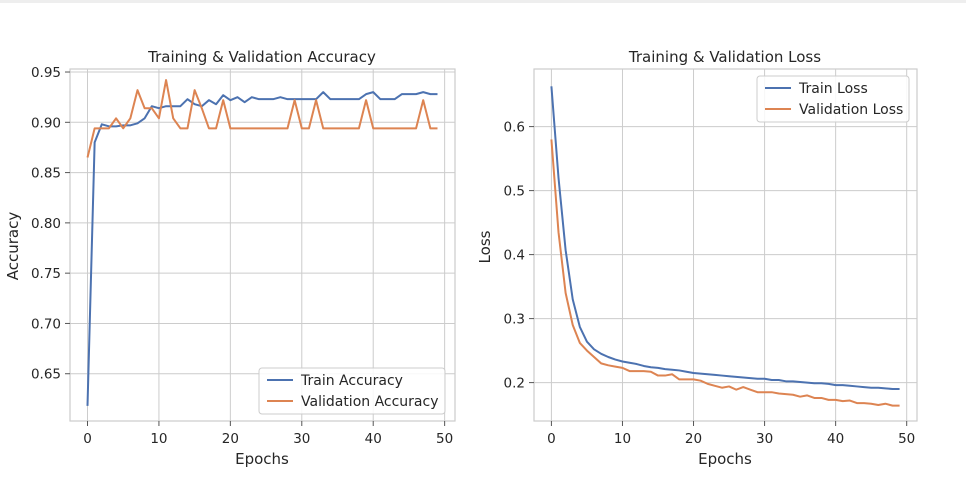  I want to click on accuracy-x-tick-label: 50, so click(444, 439).